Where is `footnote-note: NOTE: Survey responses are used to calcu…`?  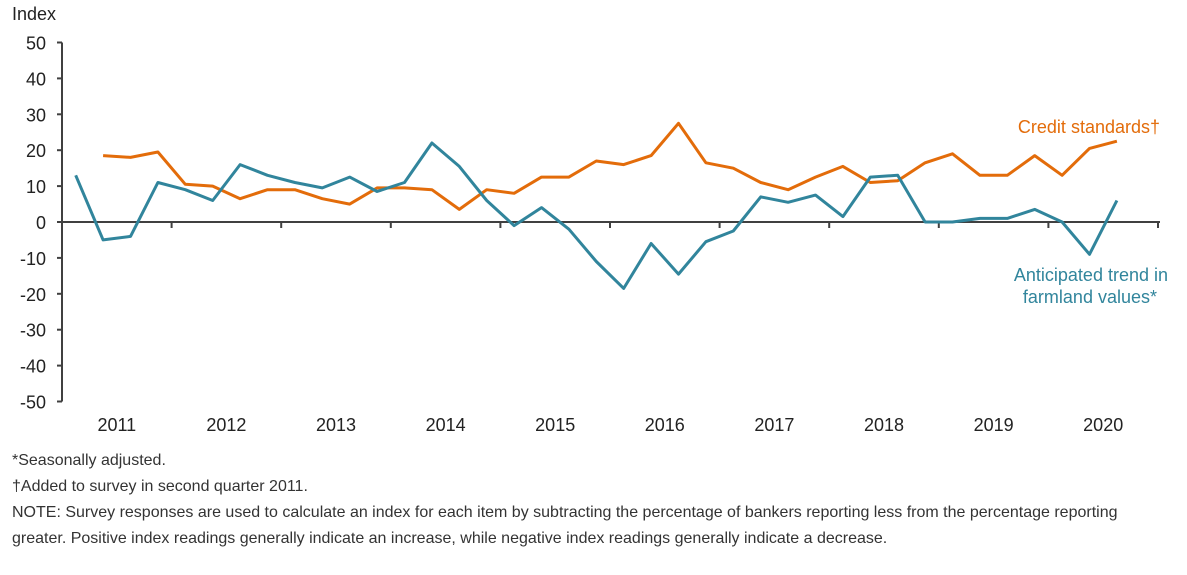 footnote-note: NOTE: Survey responses are used to calcu… is located at coordinates (565, 525).